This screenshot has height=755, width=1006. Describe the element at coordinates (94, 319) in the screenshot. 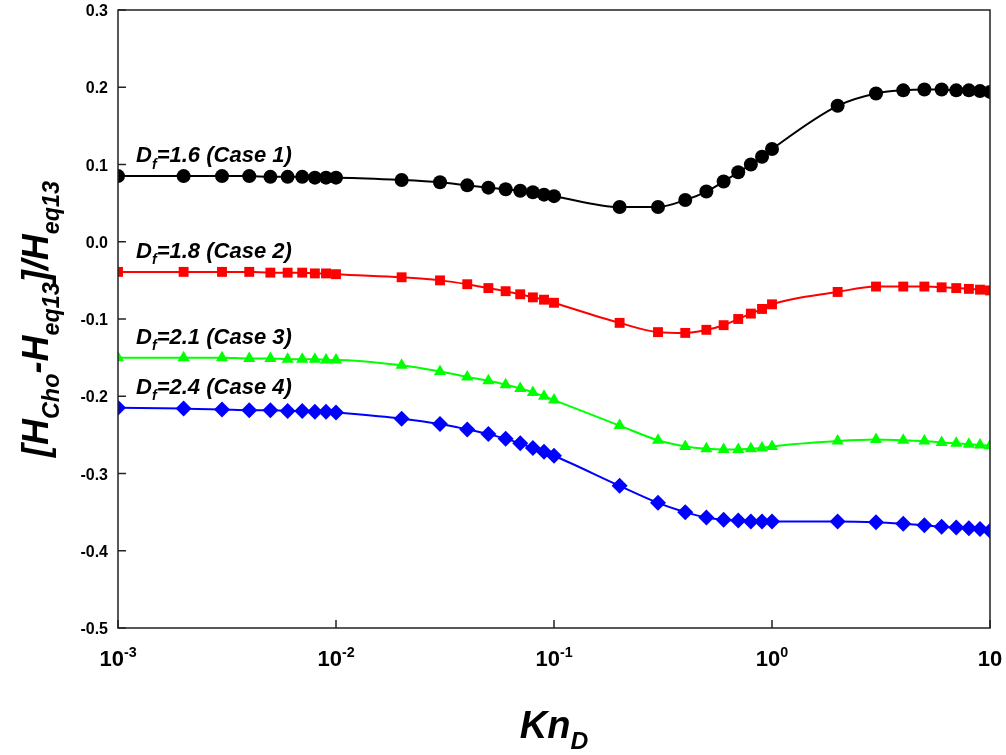

I see `y-tick-label: -0.1` at that location.